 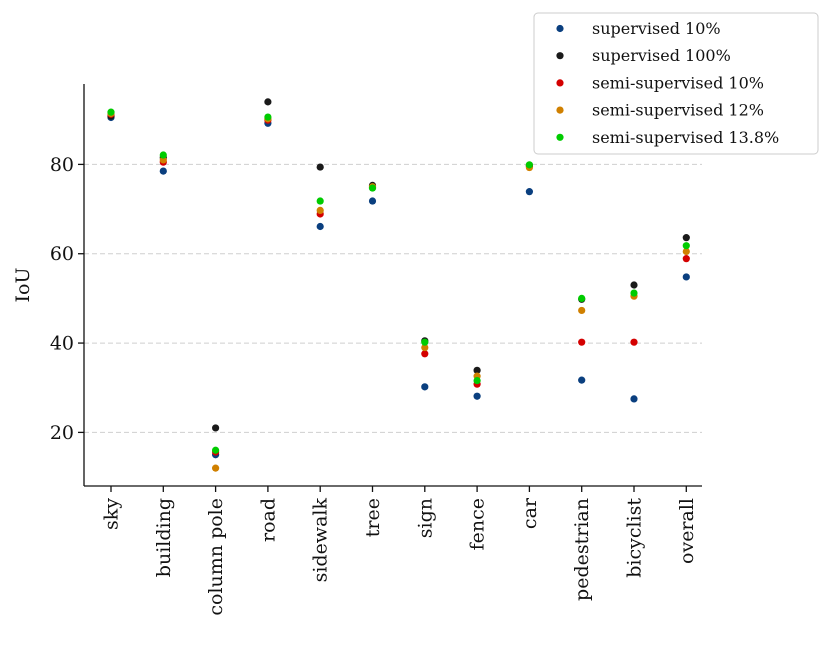 What do you see at coordinates (685, 137) in the screenshot?
I see `legend-label: semi-supervised 13.8%` at bounding box center [685, 137].